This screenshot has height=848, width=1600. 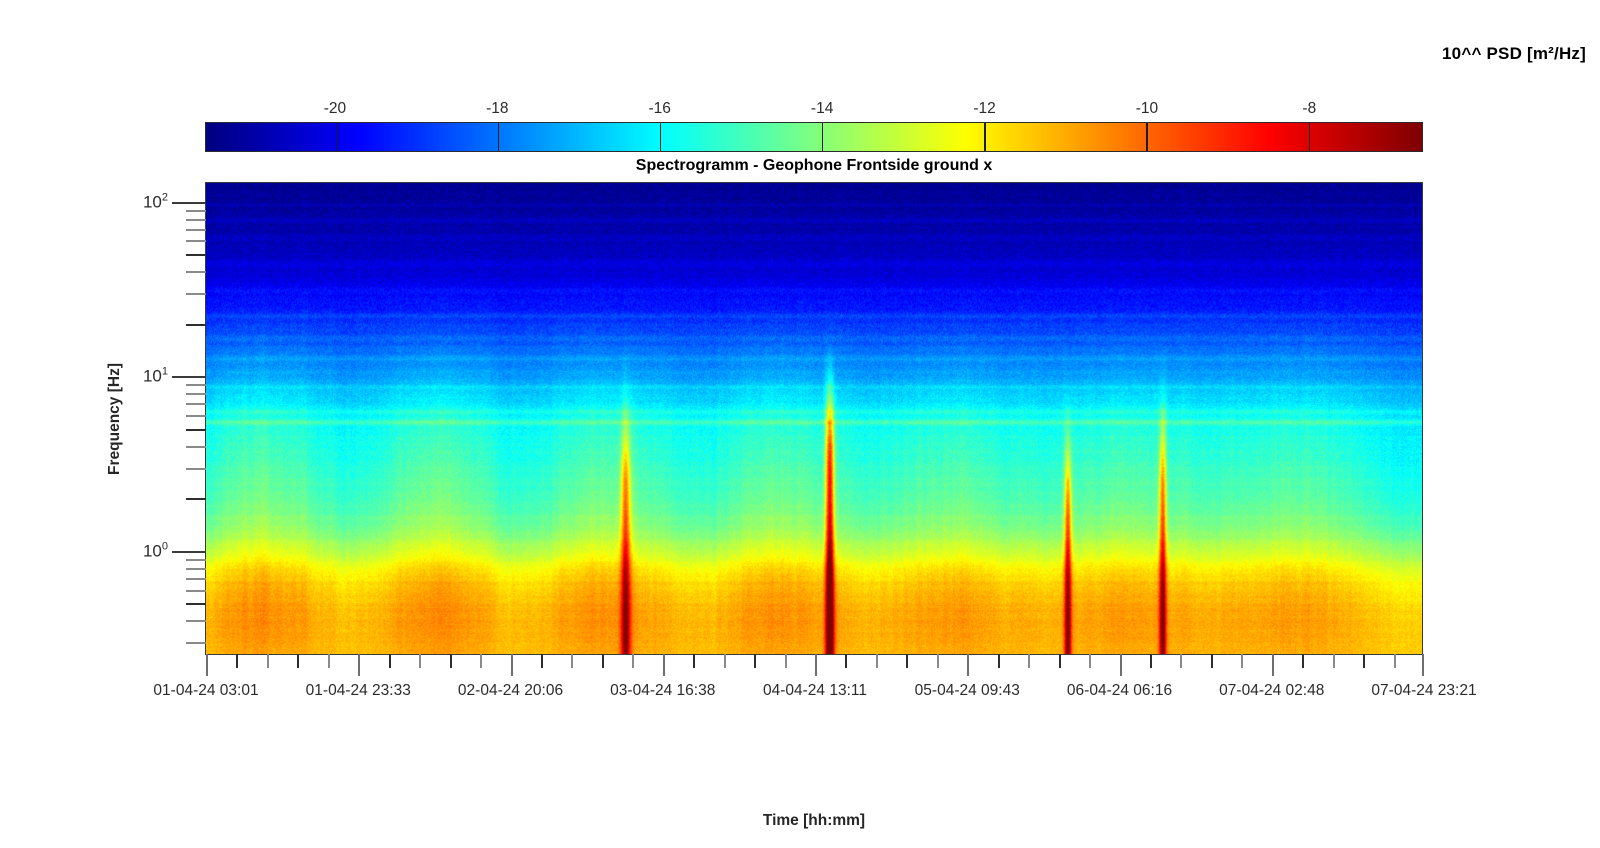 What do you see at coordinates (164, 371) in the screenshot?
I see `y-tick-exponent: 1` at bounding box center [164, 371].